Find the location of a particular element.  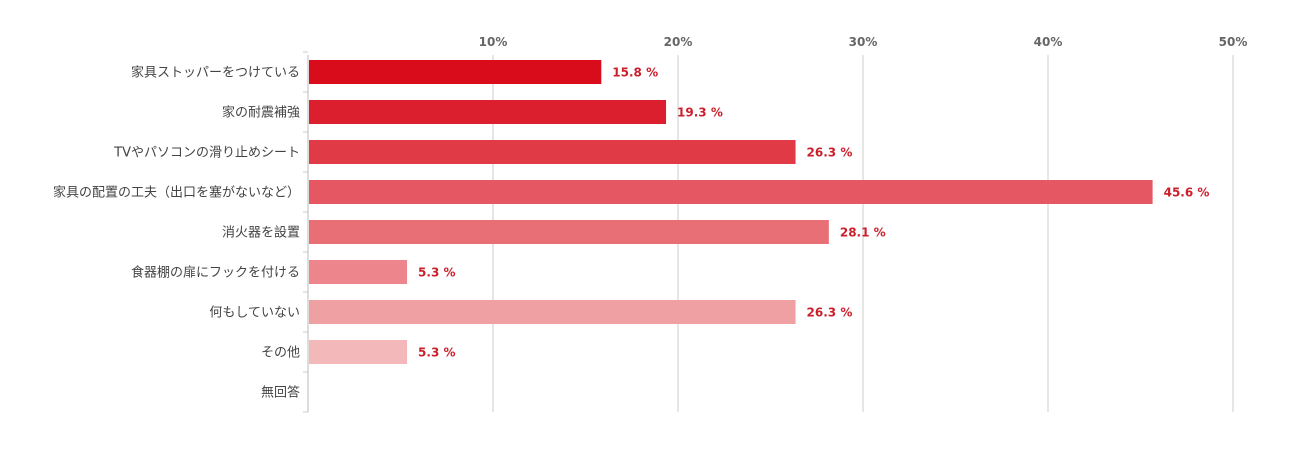

category-label: 何もしていない is located at coordinates (254, 313).